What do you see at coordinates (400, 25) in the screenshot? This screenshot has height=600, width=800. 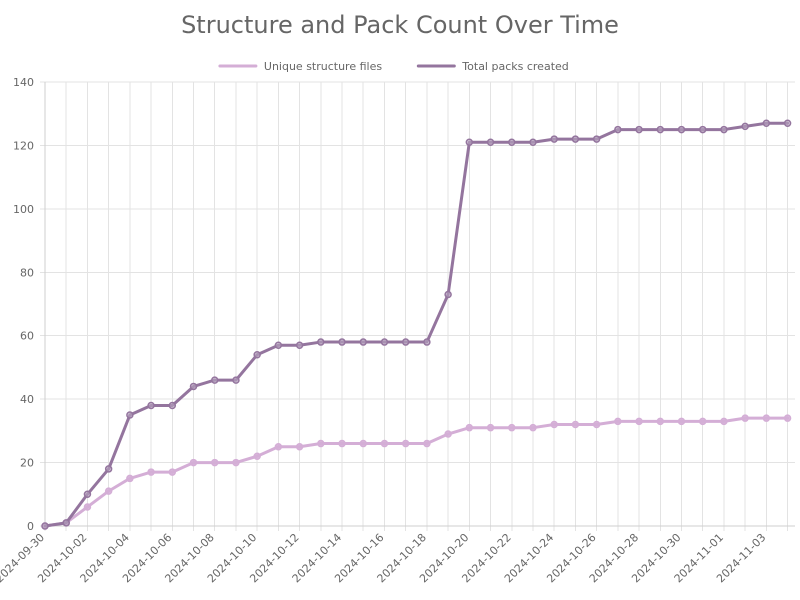 I see `chart-title: Structure and Pack Count Over Time` at bounding box center [400, 25].